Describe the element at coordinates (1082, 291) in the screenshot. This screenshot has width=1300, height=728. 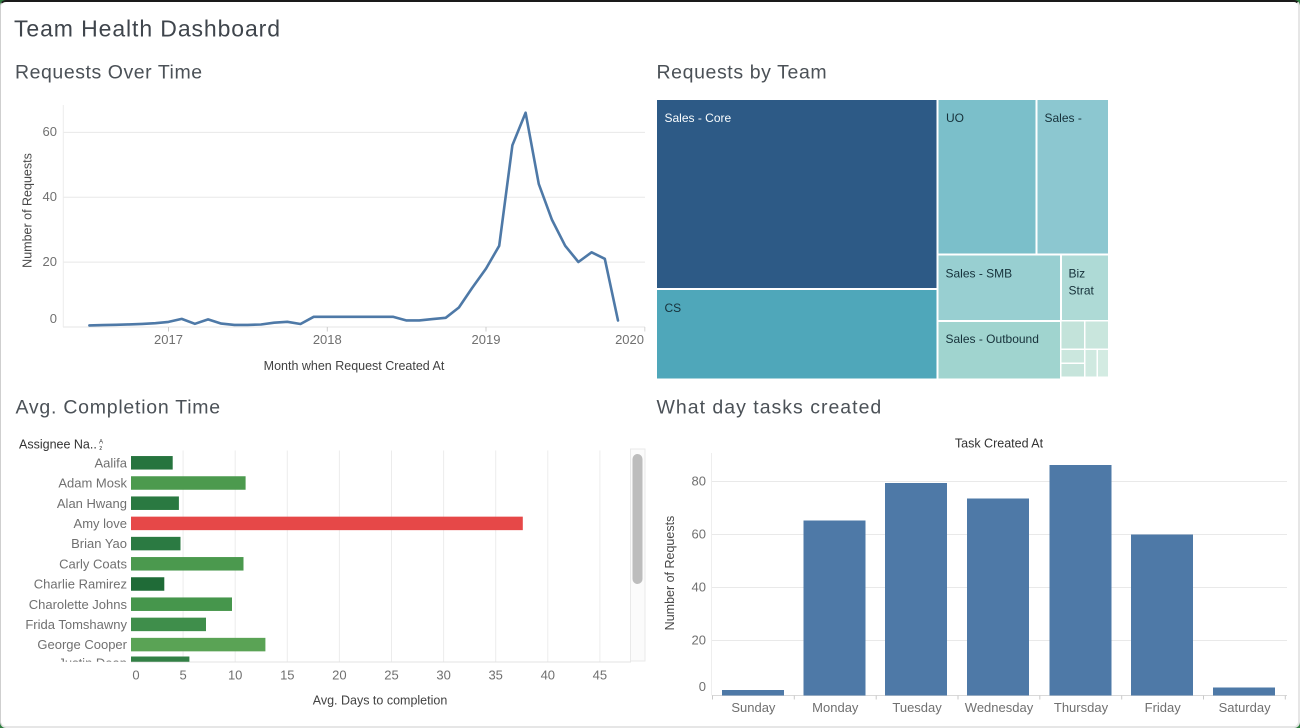
I see `svg-text: Strat` at that location.